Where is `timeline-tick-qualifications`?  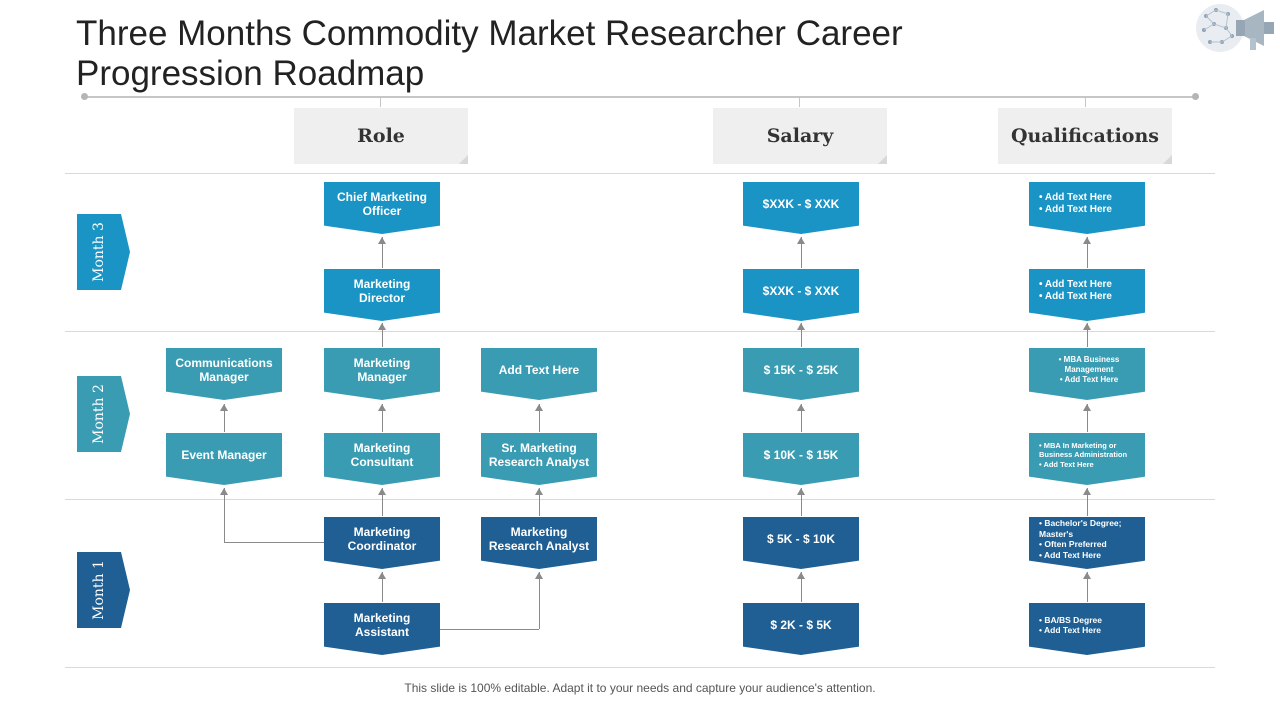 timeline-tick-qualifications is located at coordinates (1085, 102).